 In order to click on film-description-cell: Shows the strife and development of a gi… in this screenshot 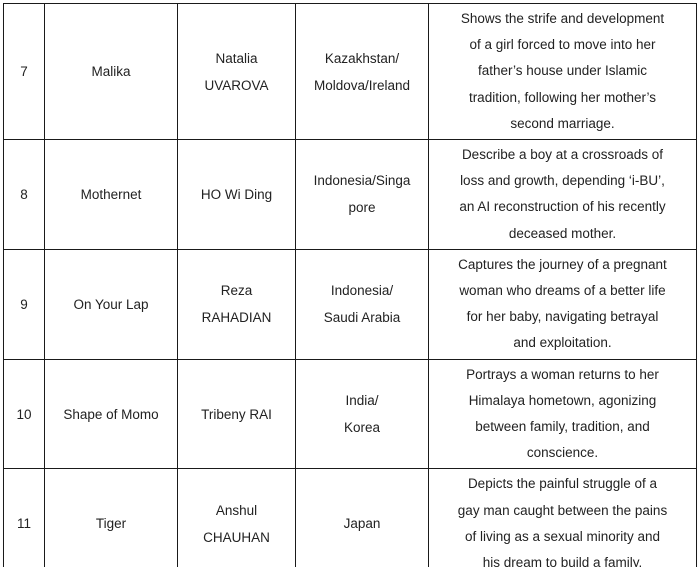, I will do `click(562, 71)`.